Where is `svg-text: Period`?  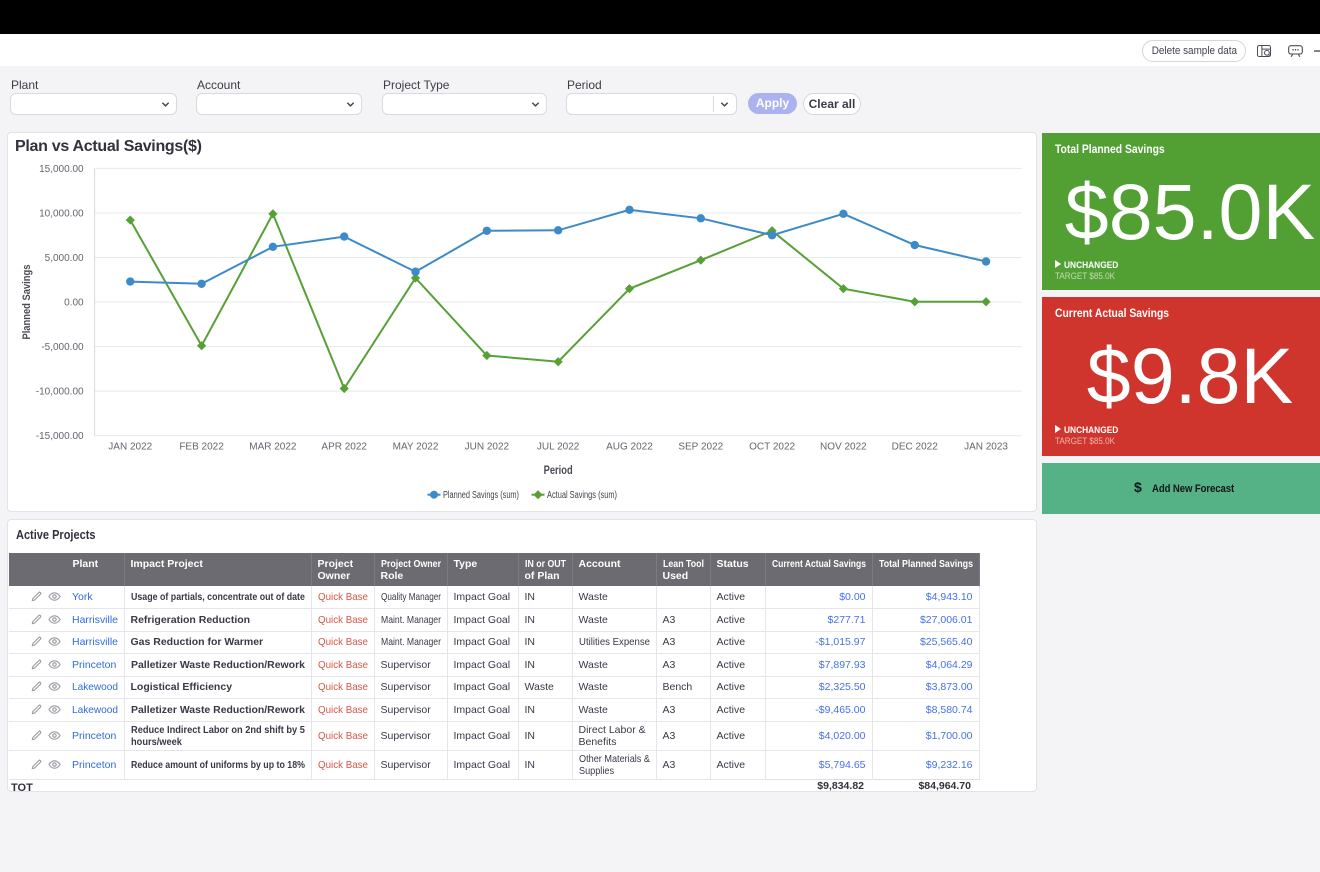
svg-text: Period is located at coordinates (558, 471).